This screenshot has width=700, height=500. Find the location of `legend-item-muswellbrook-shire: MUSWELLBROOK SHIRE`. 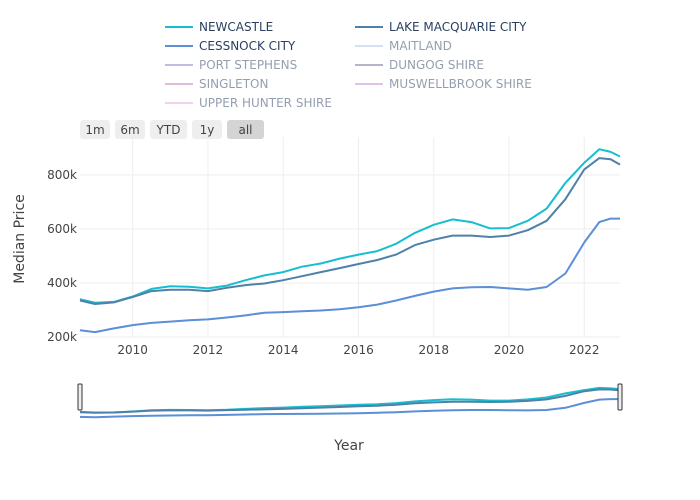

legend-item-muswellbrook-shire: MUSWELLBROOK SHIRE is located at coordinates (443, 84).